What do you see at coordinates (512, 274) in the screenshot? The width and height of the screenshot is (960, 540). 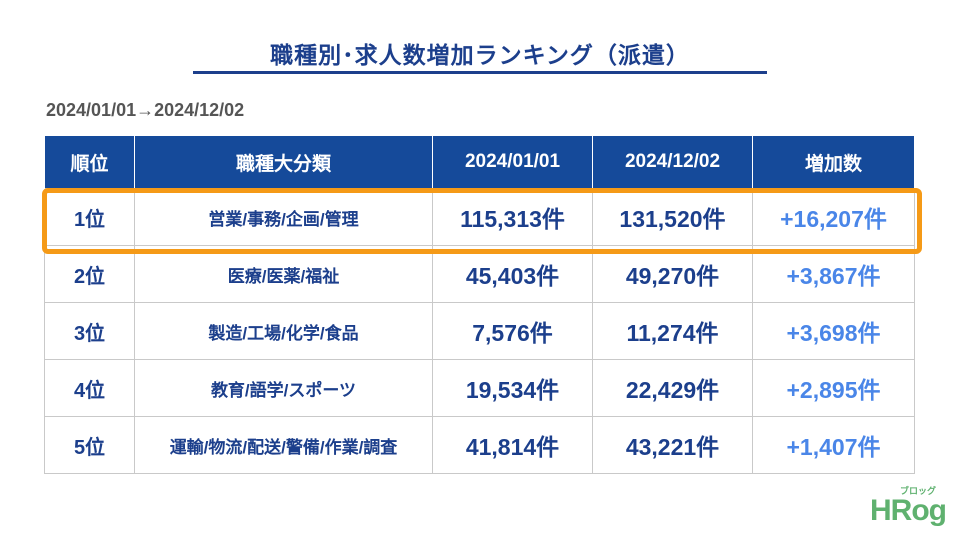 I see `start-count-cell: 45,403件` at bounding box center [512, 274].